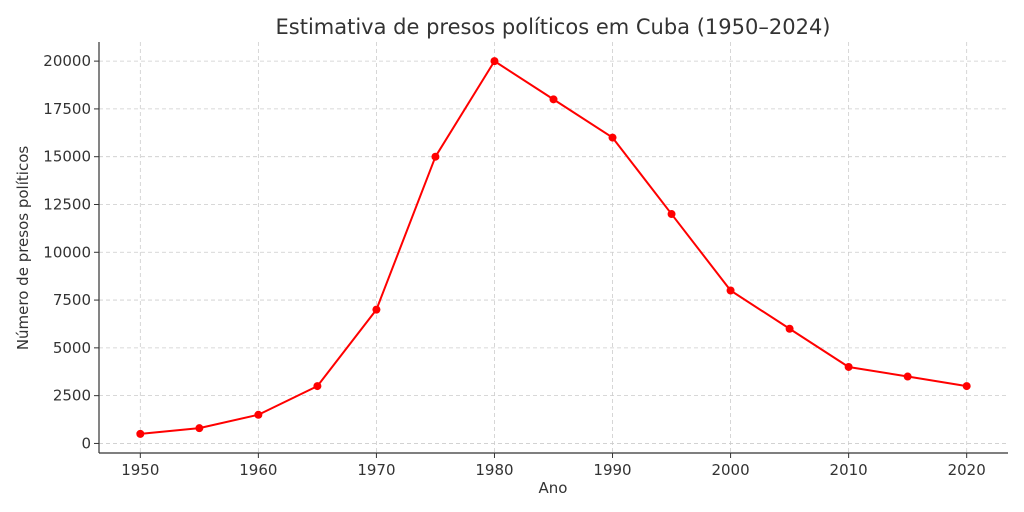  What do you see at coordinates (494, 470) in the screenshot?
I see `x-tick-label: 1980` at bounding box center [494, 470].